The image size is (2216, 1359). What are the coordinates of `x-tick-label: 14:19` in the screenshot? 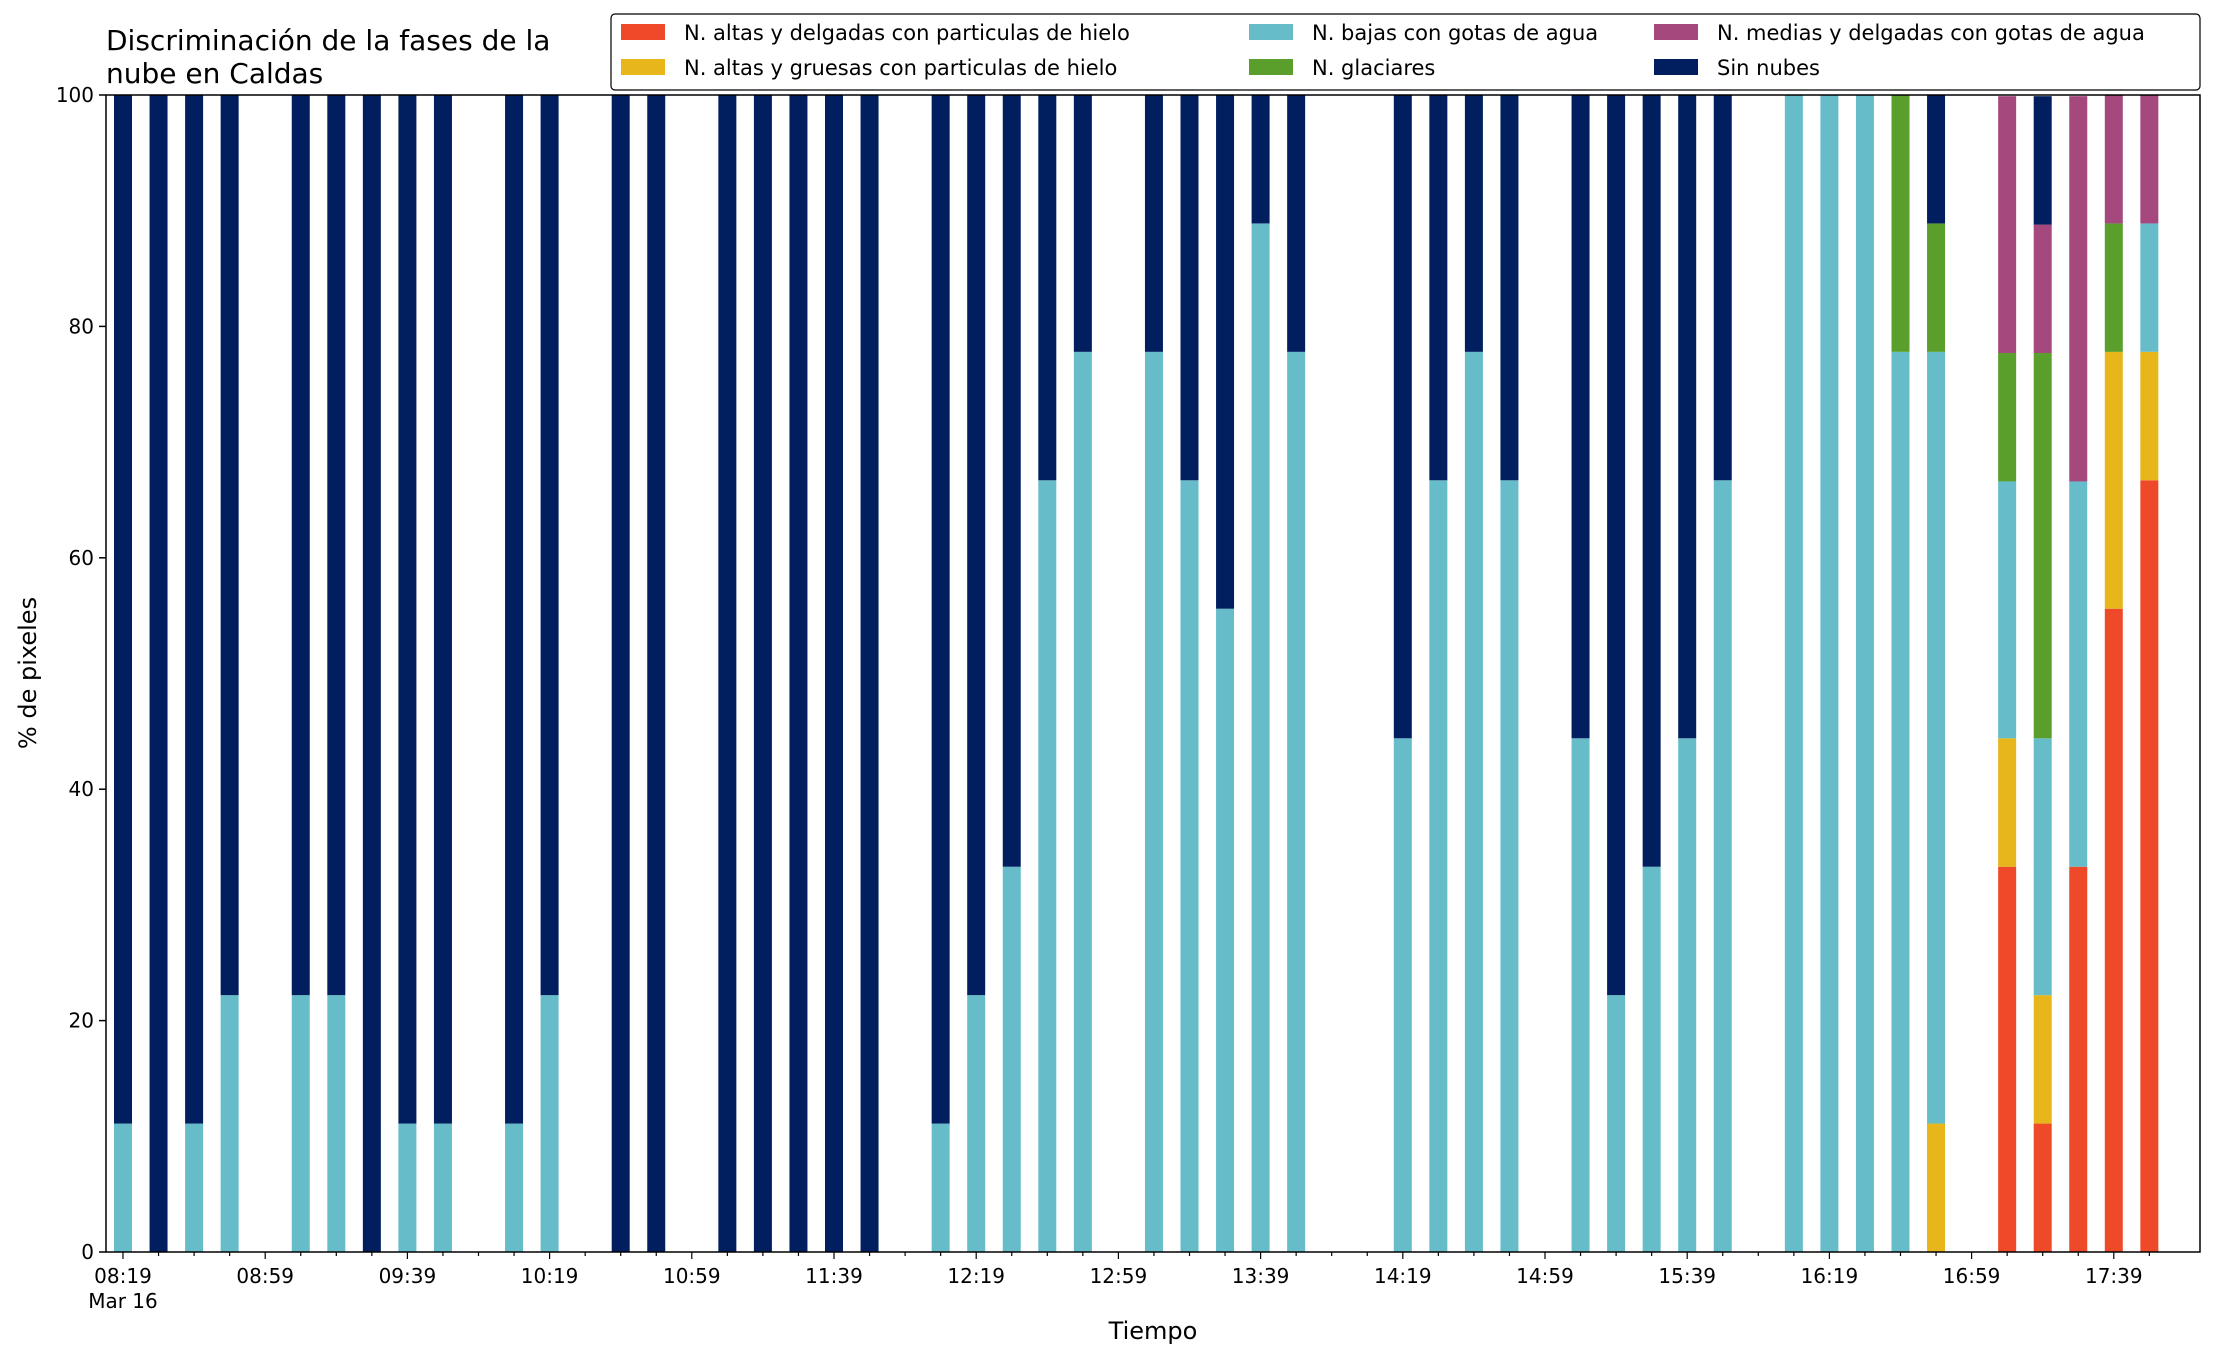 It's located at (1403, 1276).